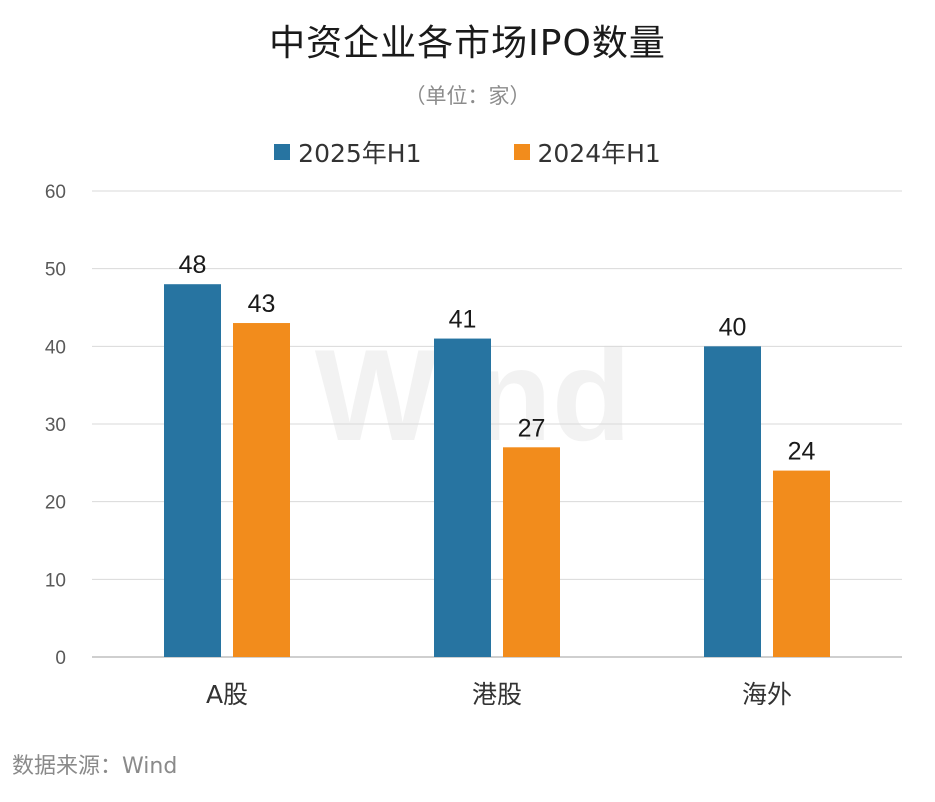 The height and width of the screenshot is (802, 935). What do you see at coordinates (360, 153) in the screenshot?
I see `legend-label-series-1: 2025年H1` at bounding box center [360, 153].